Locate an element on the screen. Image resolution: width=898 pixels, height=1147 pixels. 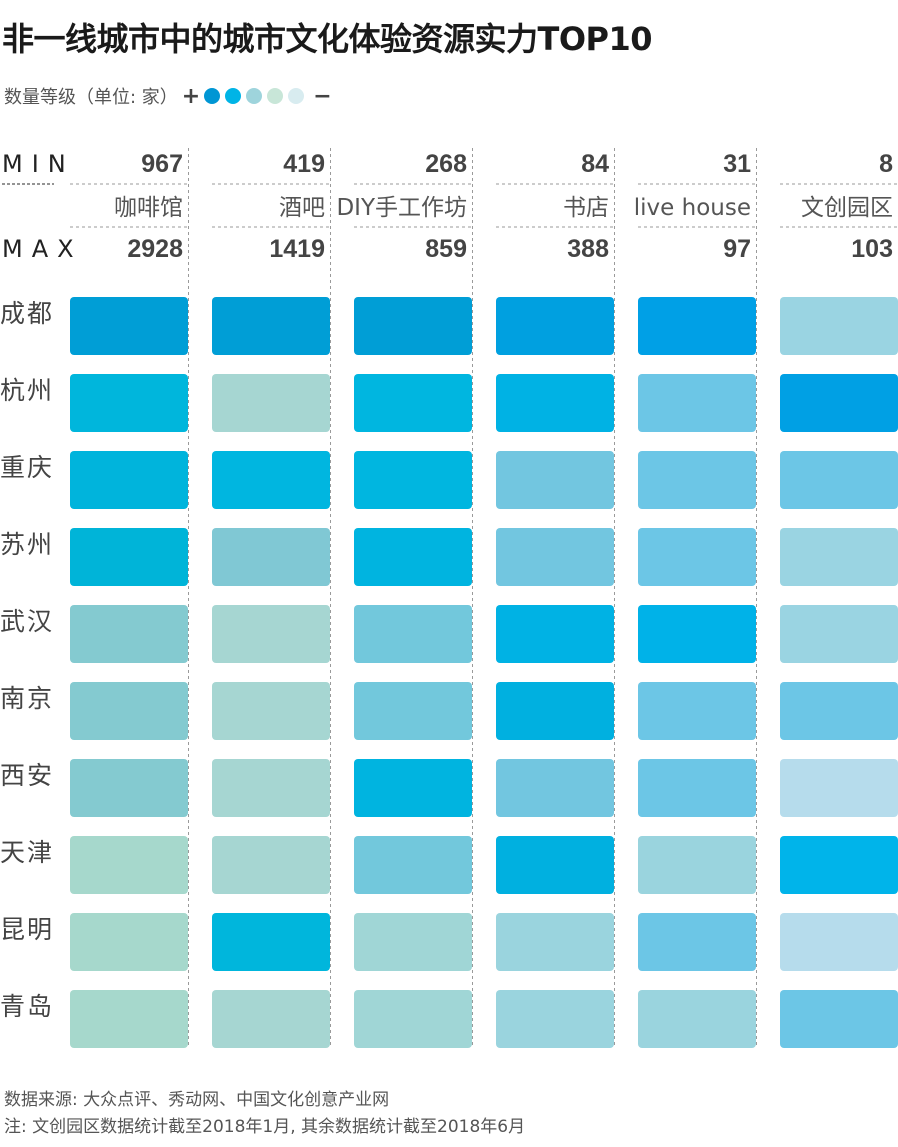
date-note: 注: 文创园区数据统计截至2018年1月, 其余数据统计截至2018年6月 is located at coordinates (265, 1127).